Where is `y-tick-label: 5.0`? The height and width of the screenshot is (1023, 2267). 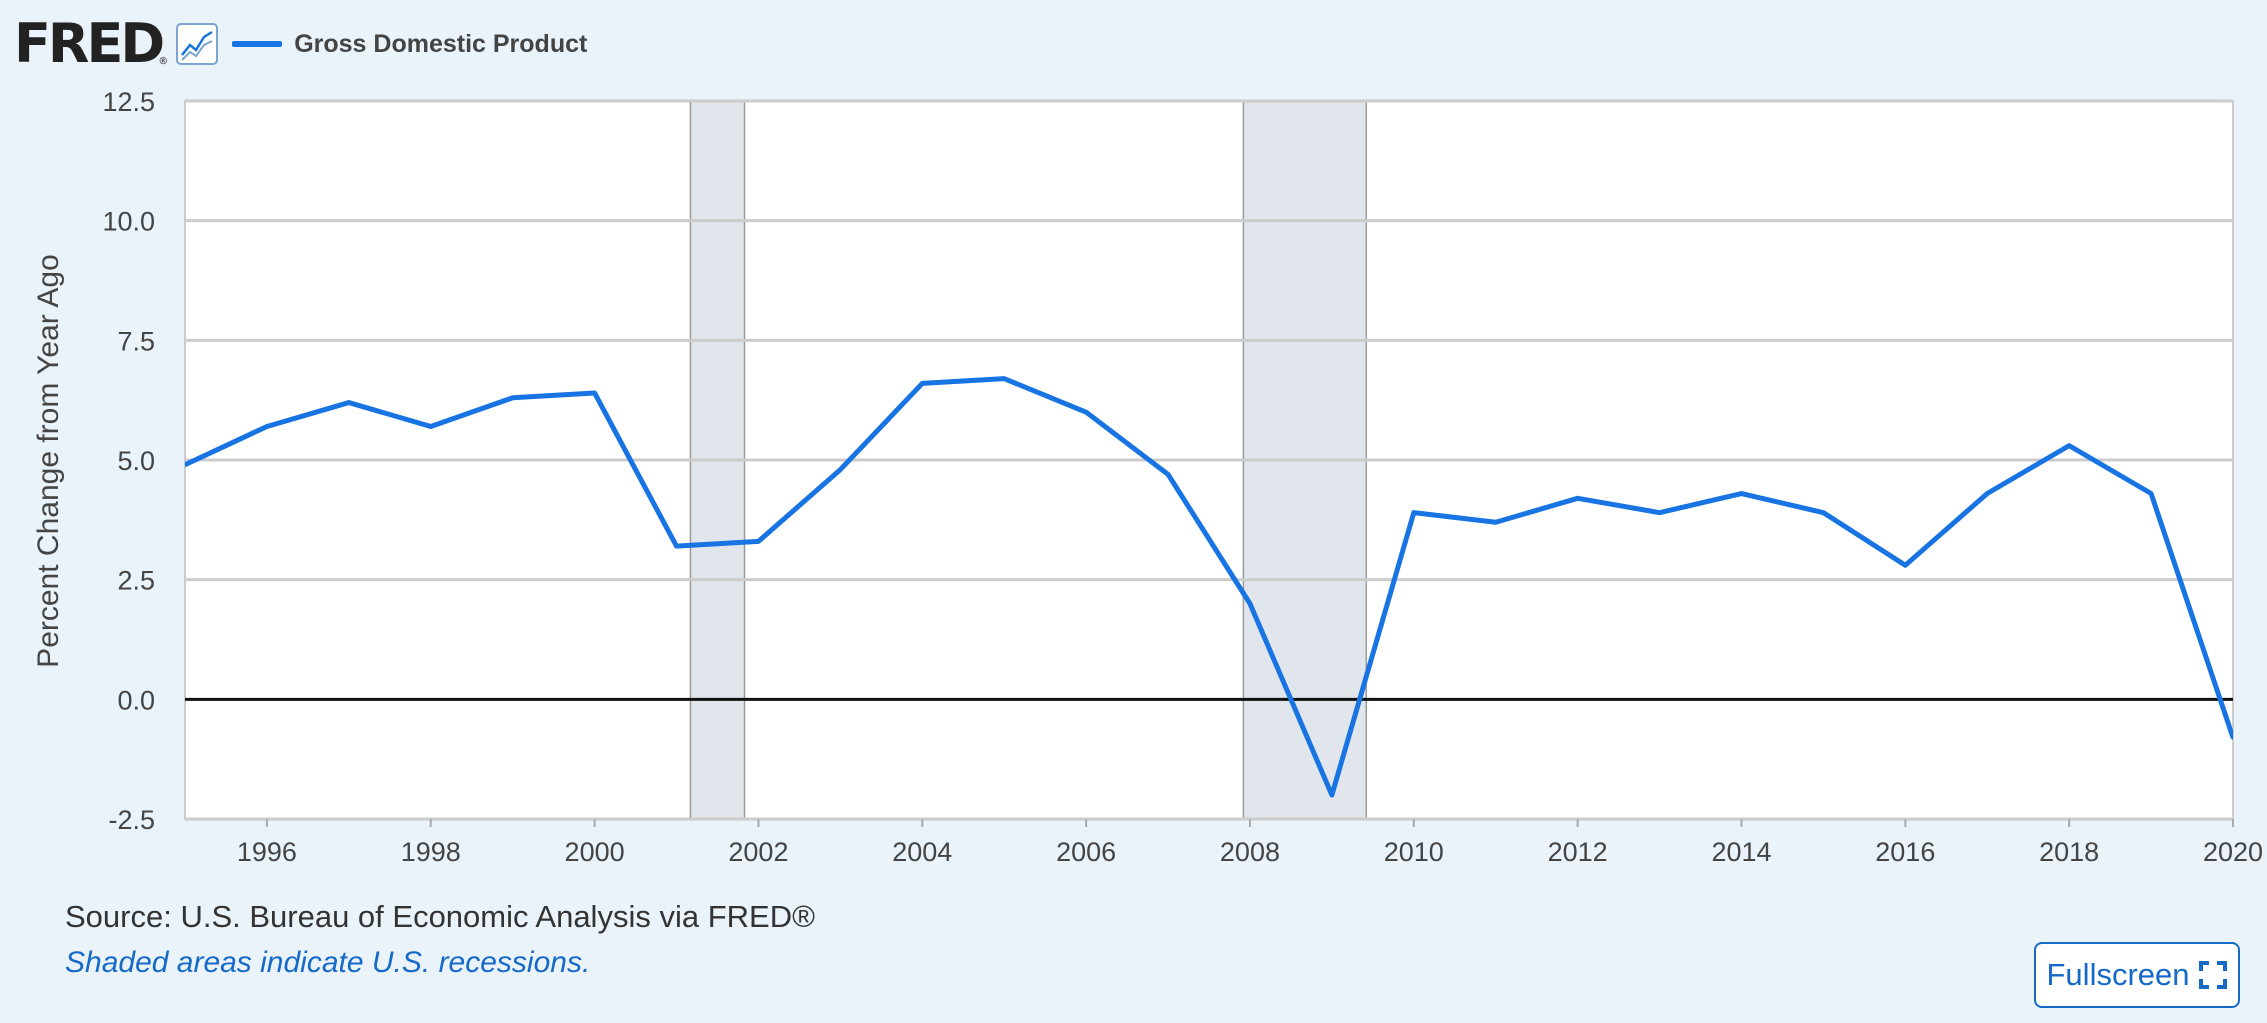 y-tick-label: 5.0 is located at coordinates (136, 461).